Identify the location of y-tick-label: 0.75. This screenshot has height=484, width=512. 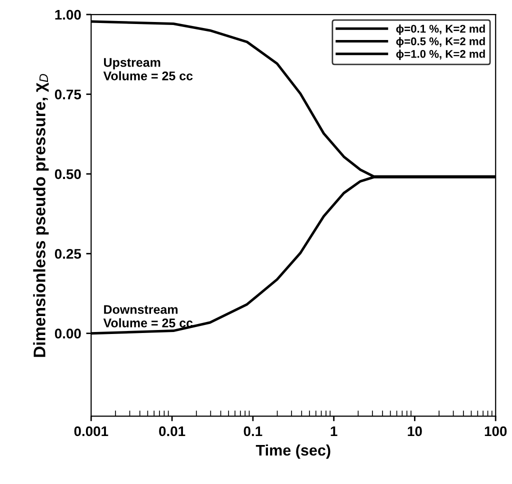
(68, 95).